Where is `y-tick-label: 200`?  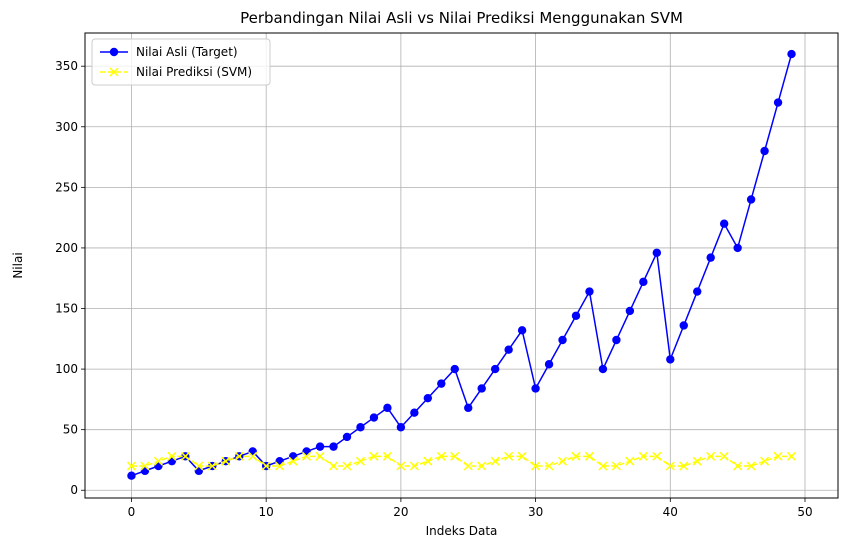
y-tick-label: 200 is located at coordinates (66, 248).